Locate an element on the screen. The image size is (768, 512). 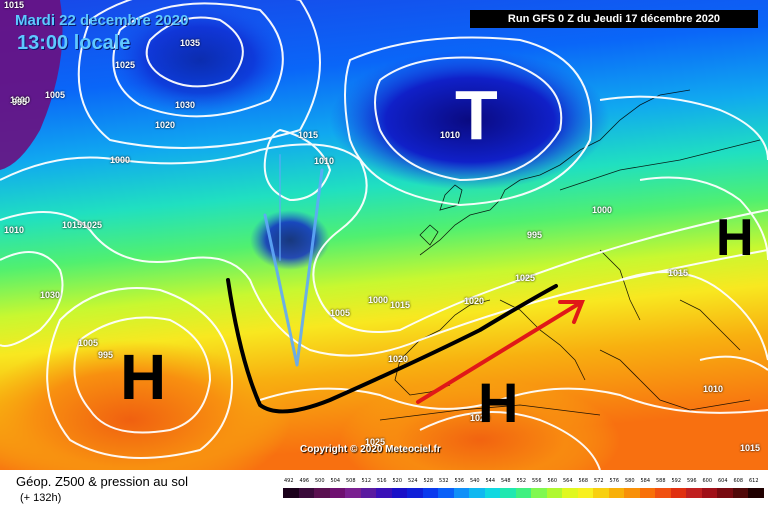
scale-value: 560 is located at coordinates (552, 481).